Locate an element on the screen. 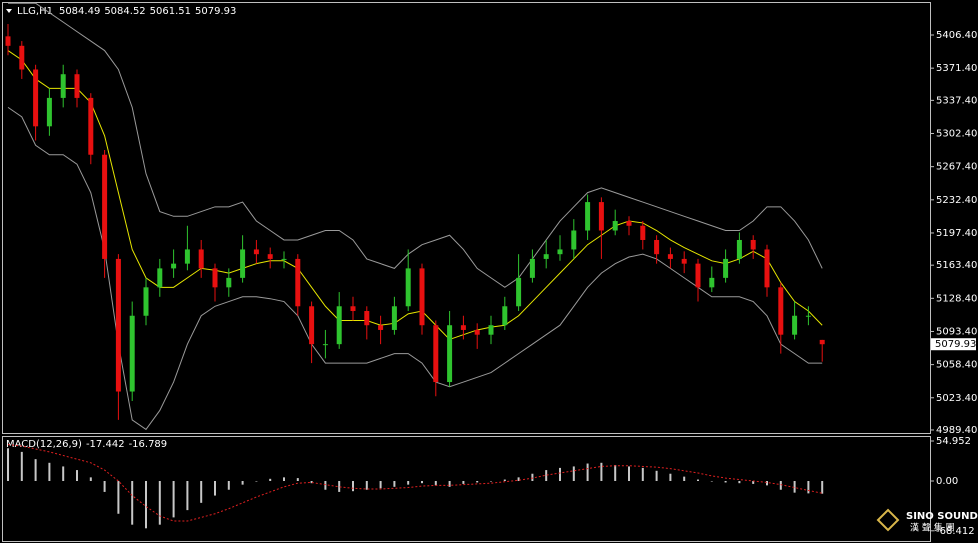  y-tick-label: 5232.40 is located at coordinates (956, 200).